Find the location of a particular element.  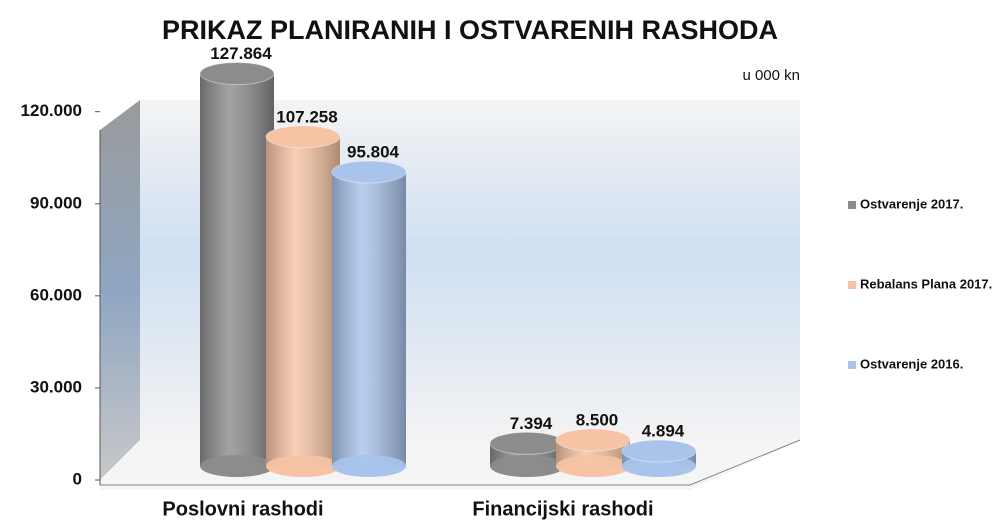

chart-title: PRIKAZ PLANIRANIH I OSTVARENIH RASHODA is located at coordinates (470, 30).